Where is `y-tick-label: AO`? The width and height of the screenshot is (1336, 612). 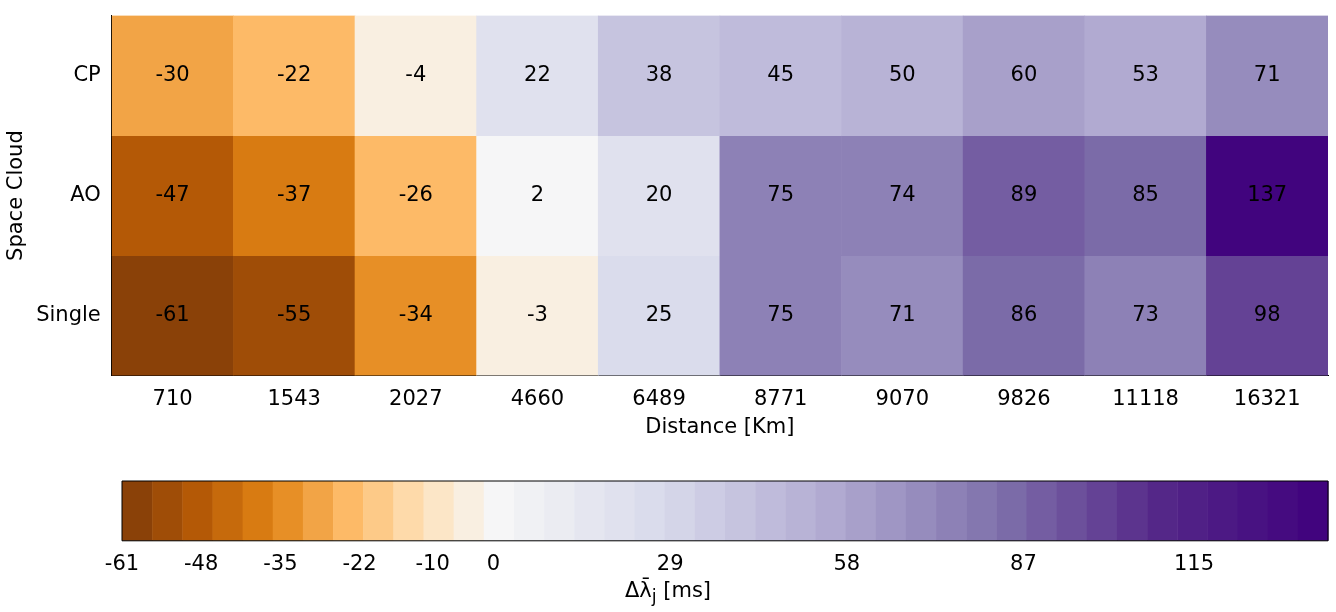 y-tick-label: AO is located at coordinates (85, 194).